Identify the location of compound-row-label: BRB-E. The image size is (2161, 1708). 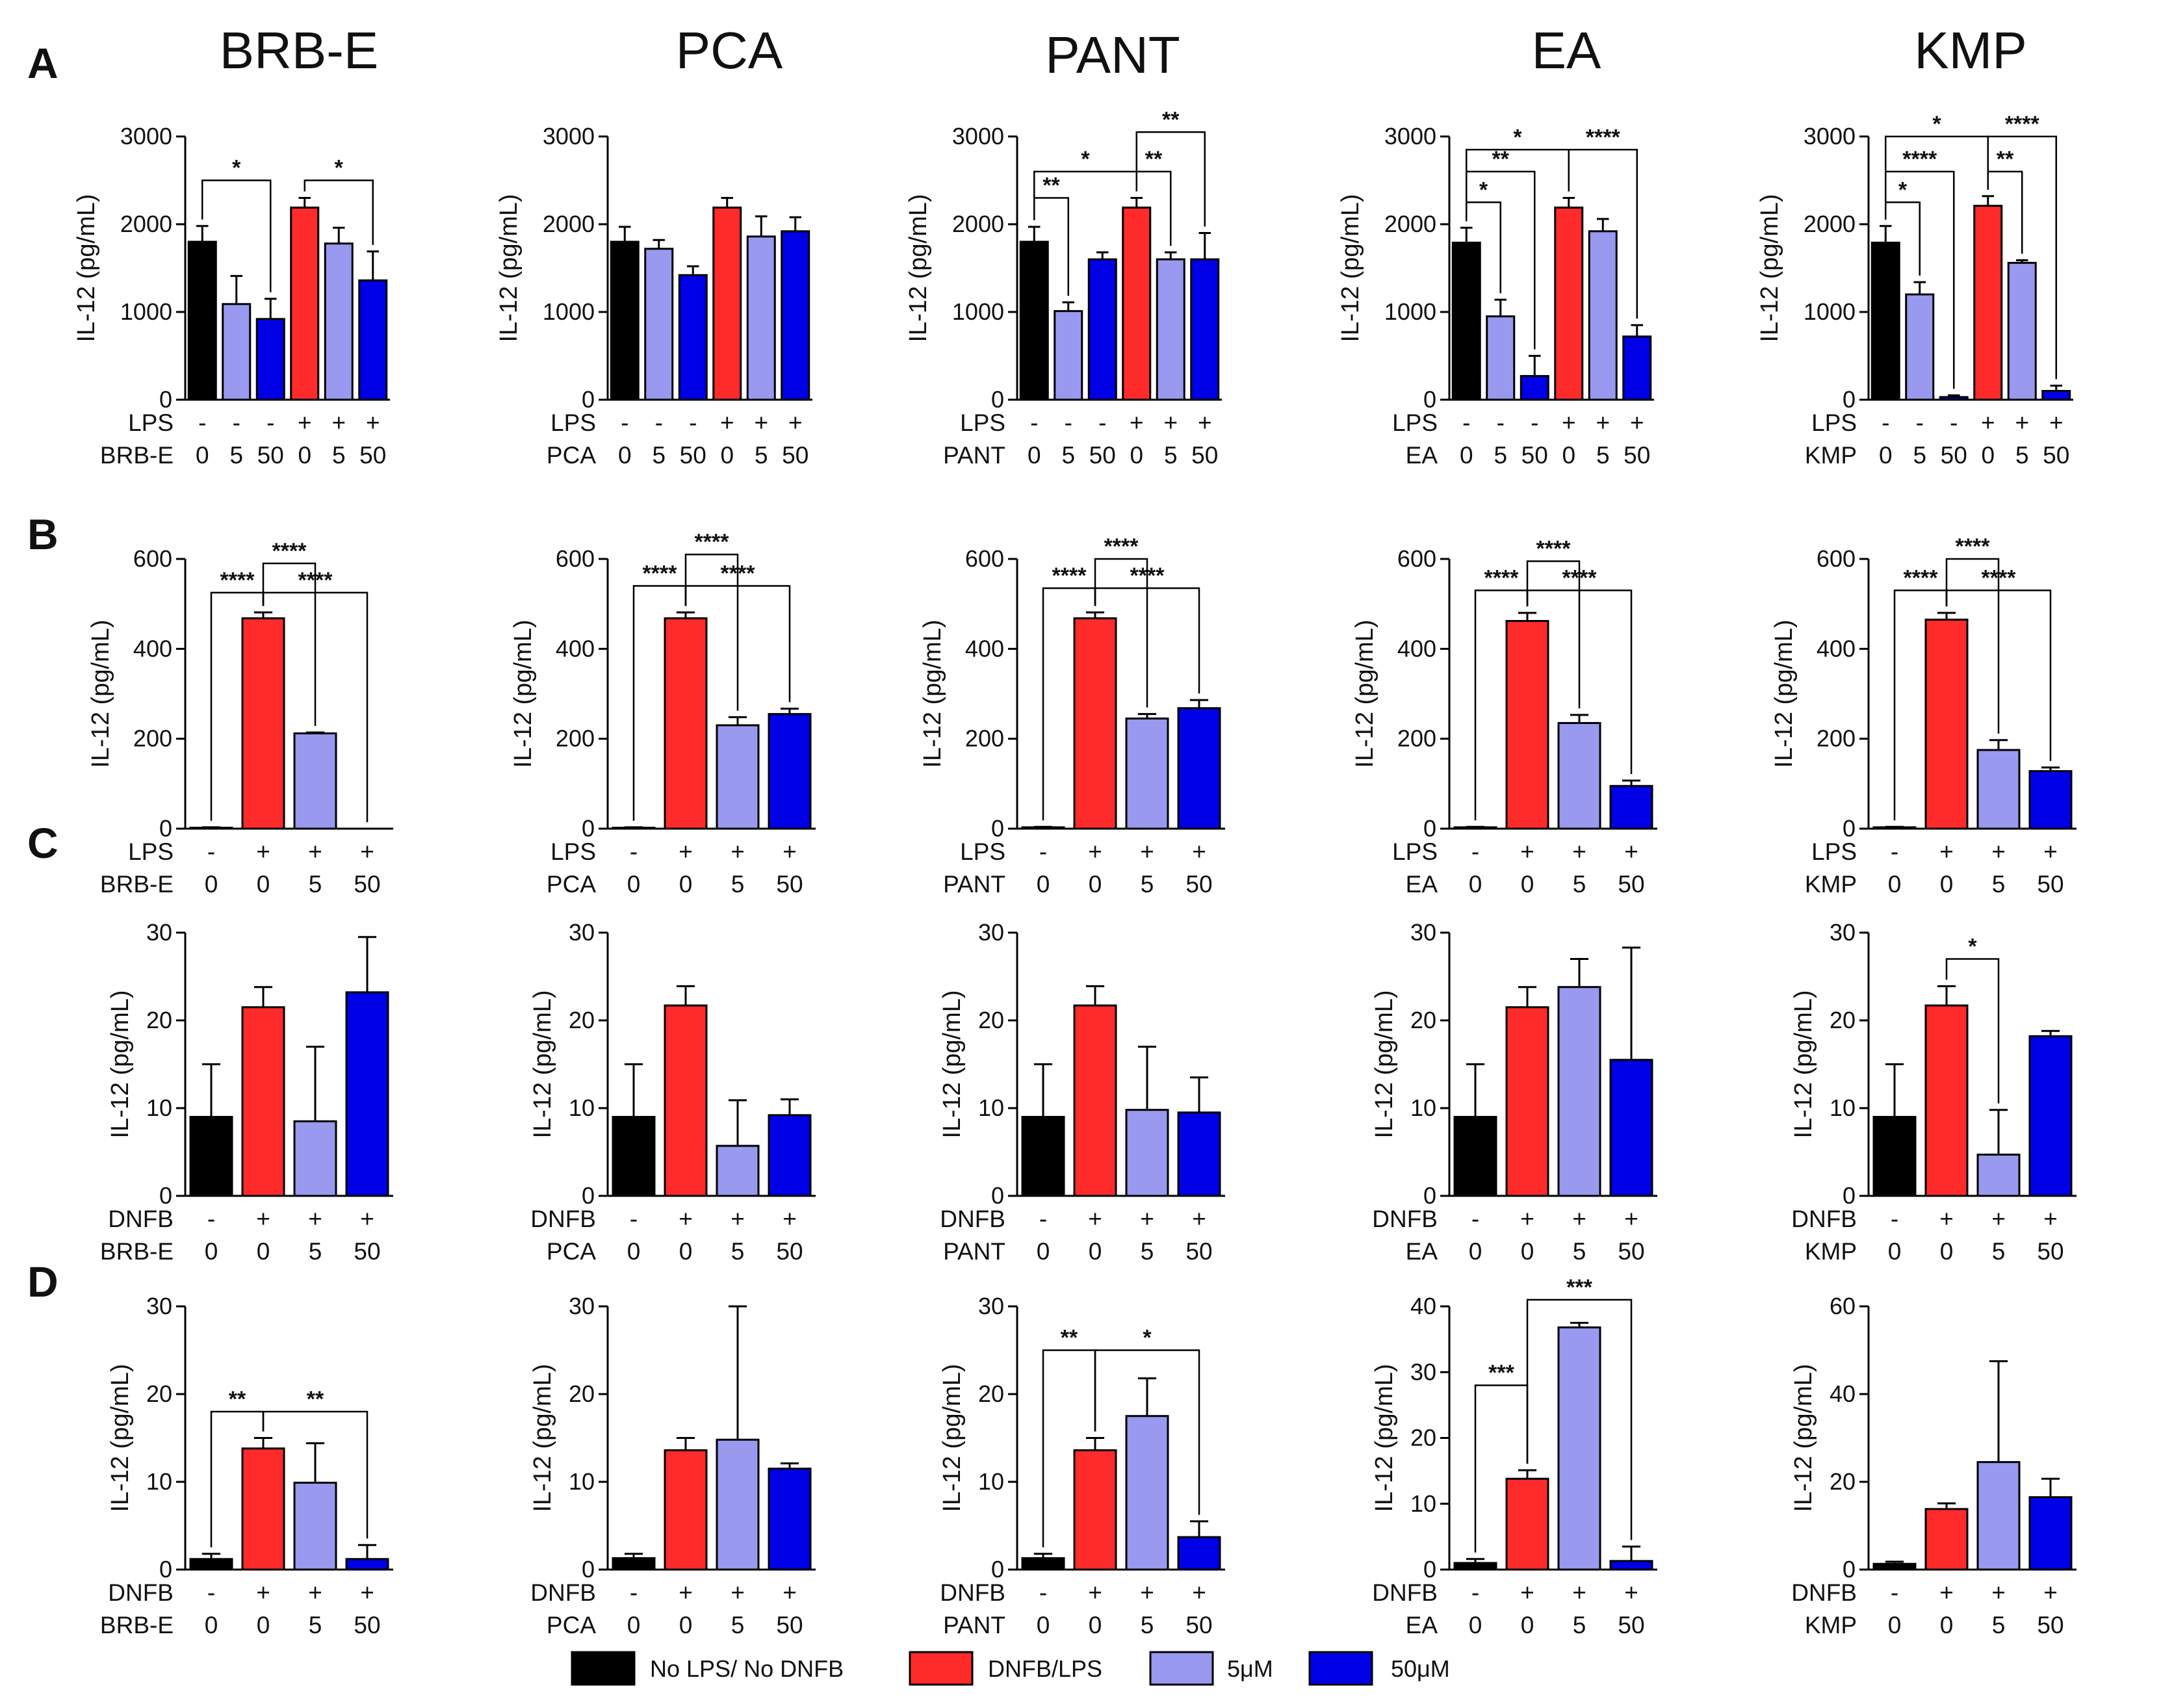
(137, 1251).